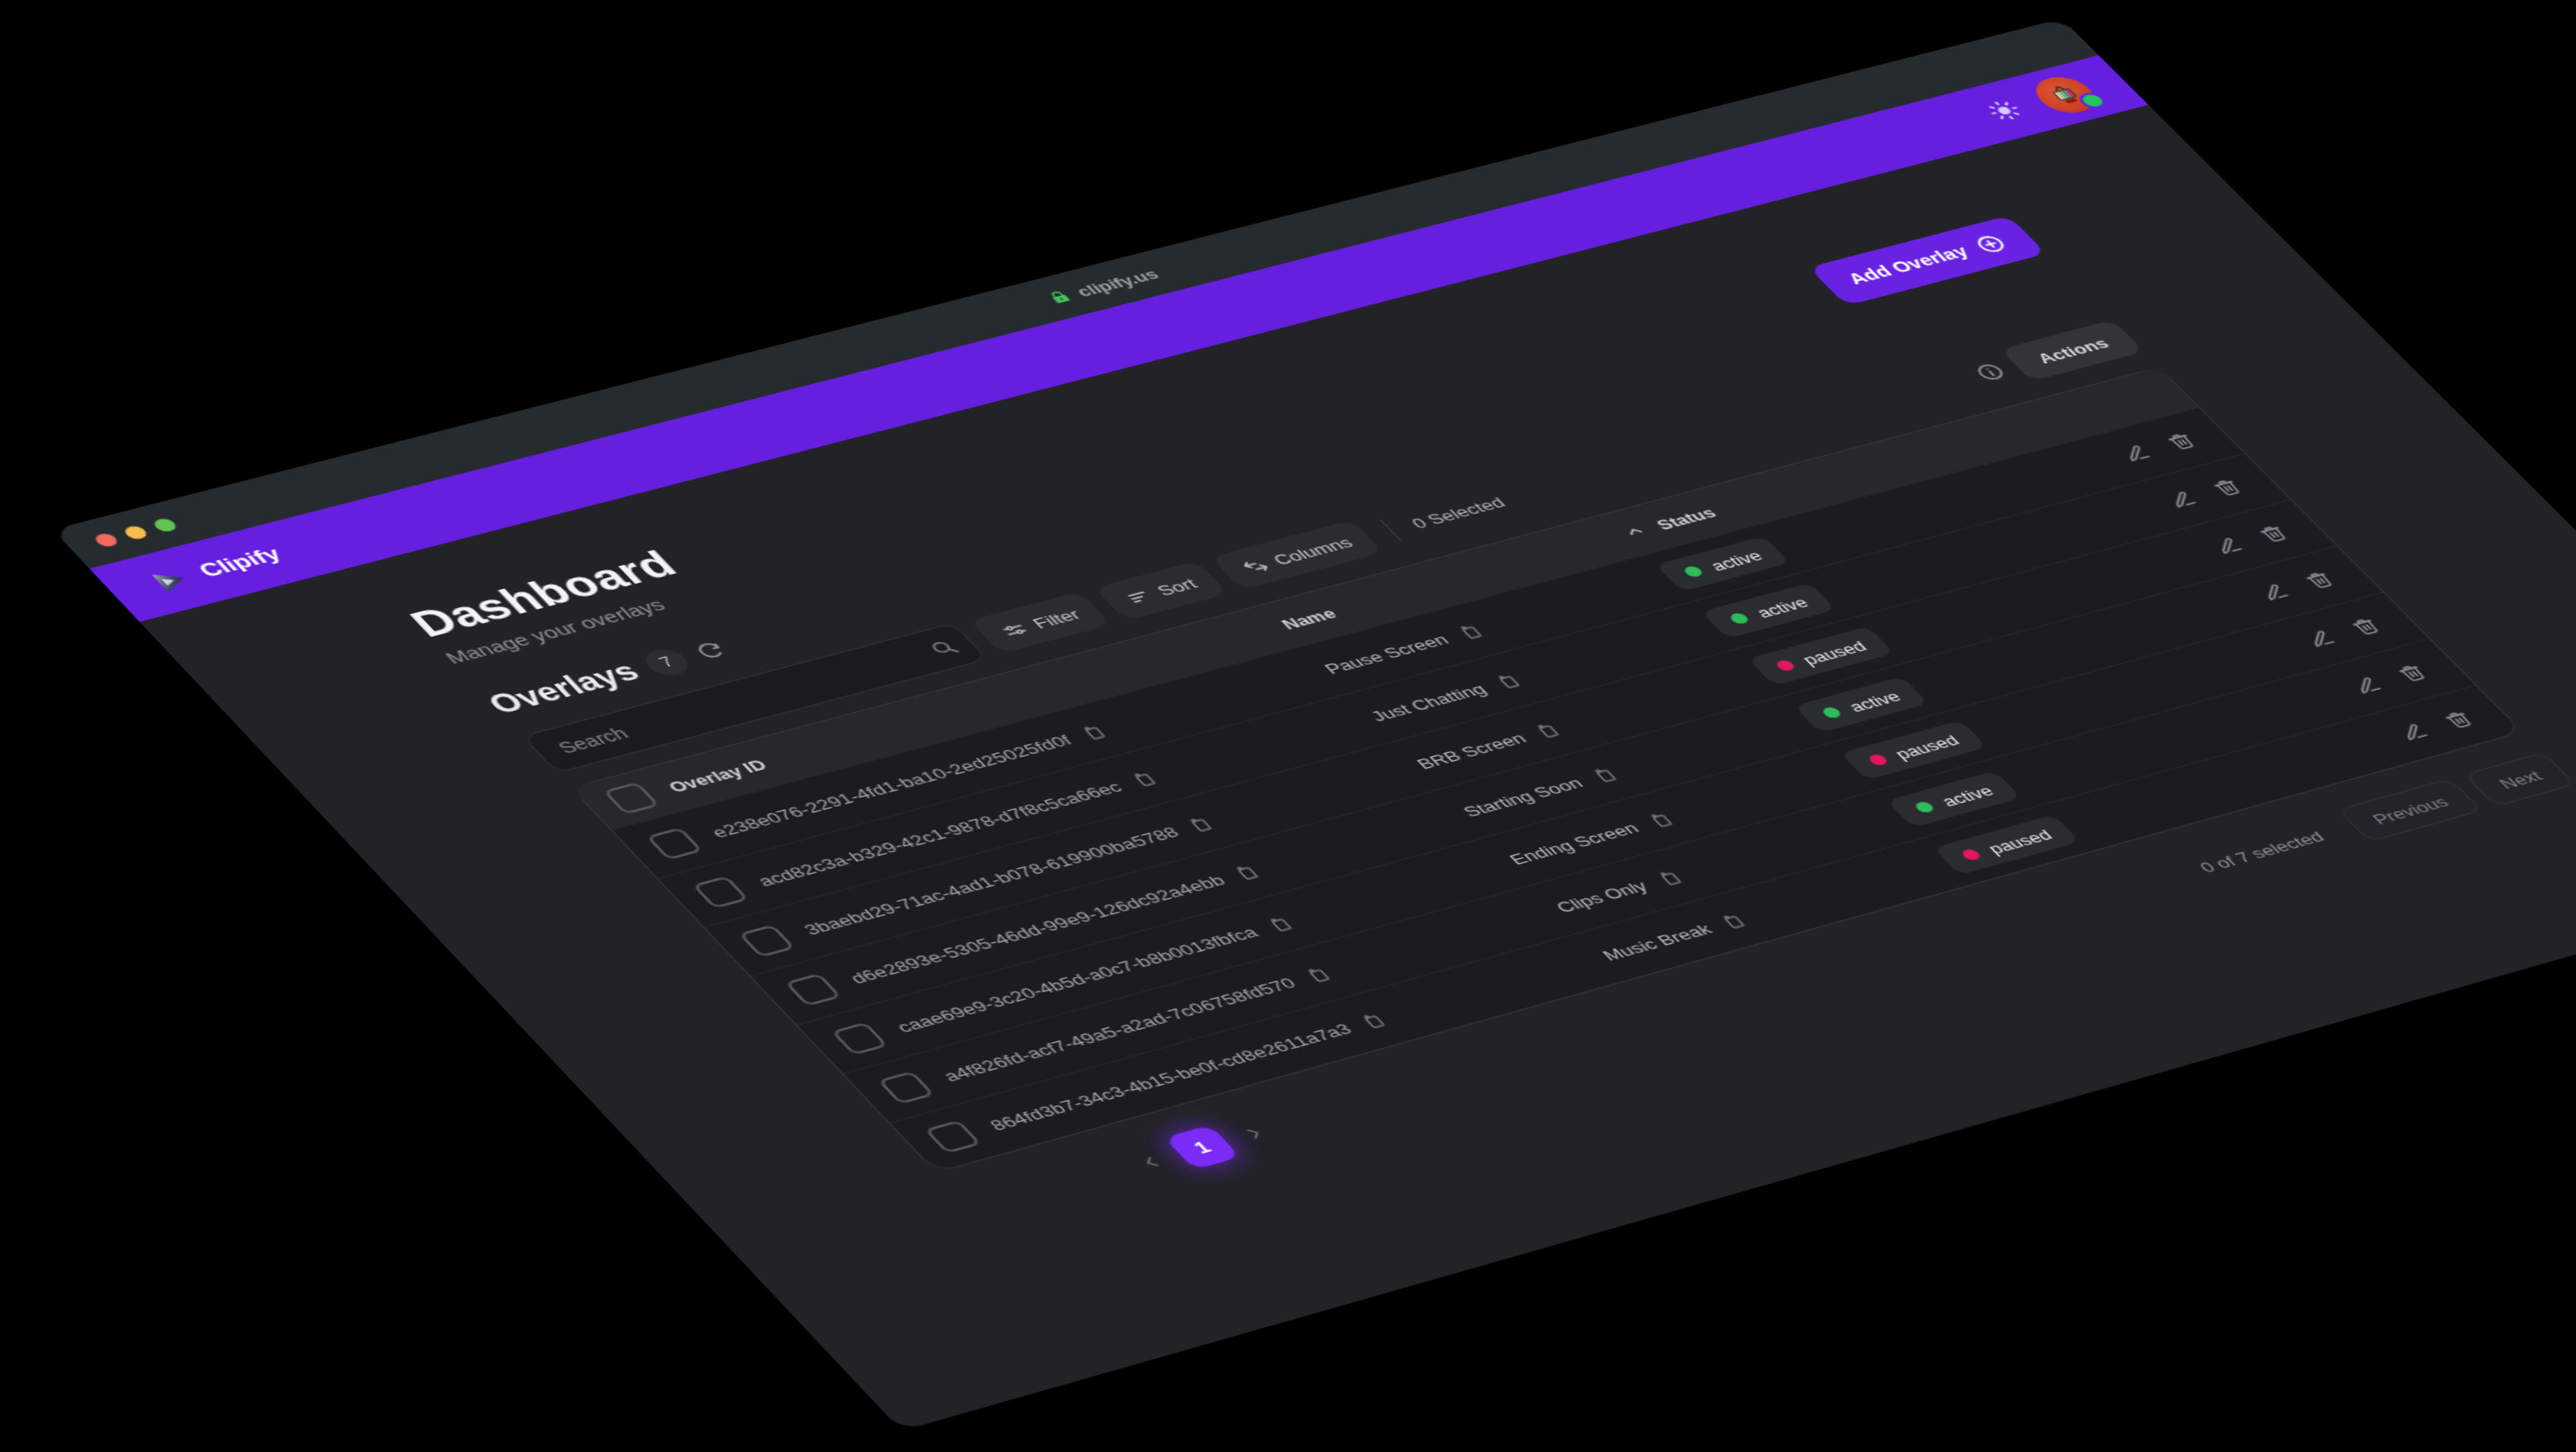 This screenshot has width=2576, height=1452. Describe the element at coordinates (1202, 1147) in the screenshot. I see `page-1-button: 1` at that location.